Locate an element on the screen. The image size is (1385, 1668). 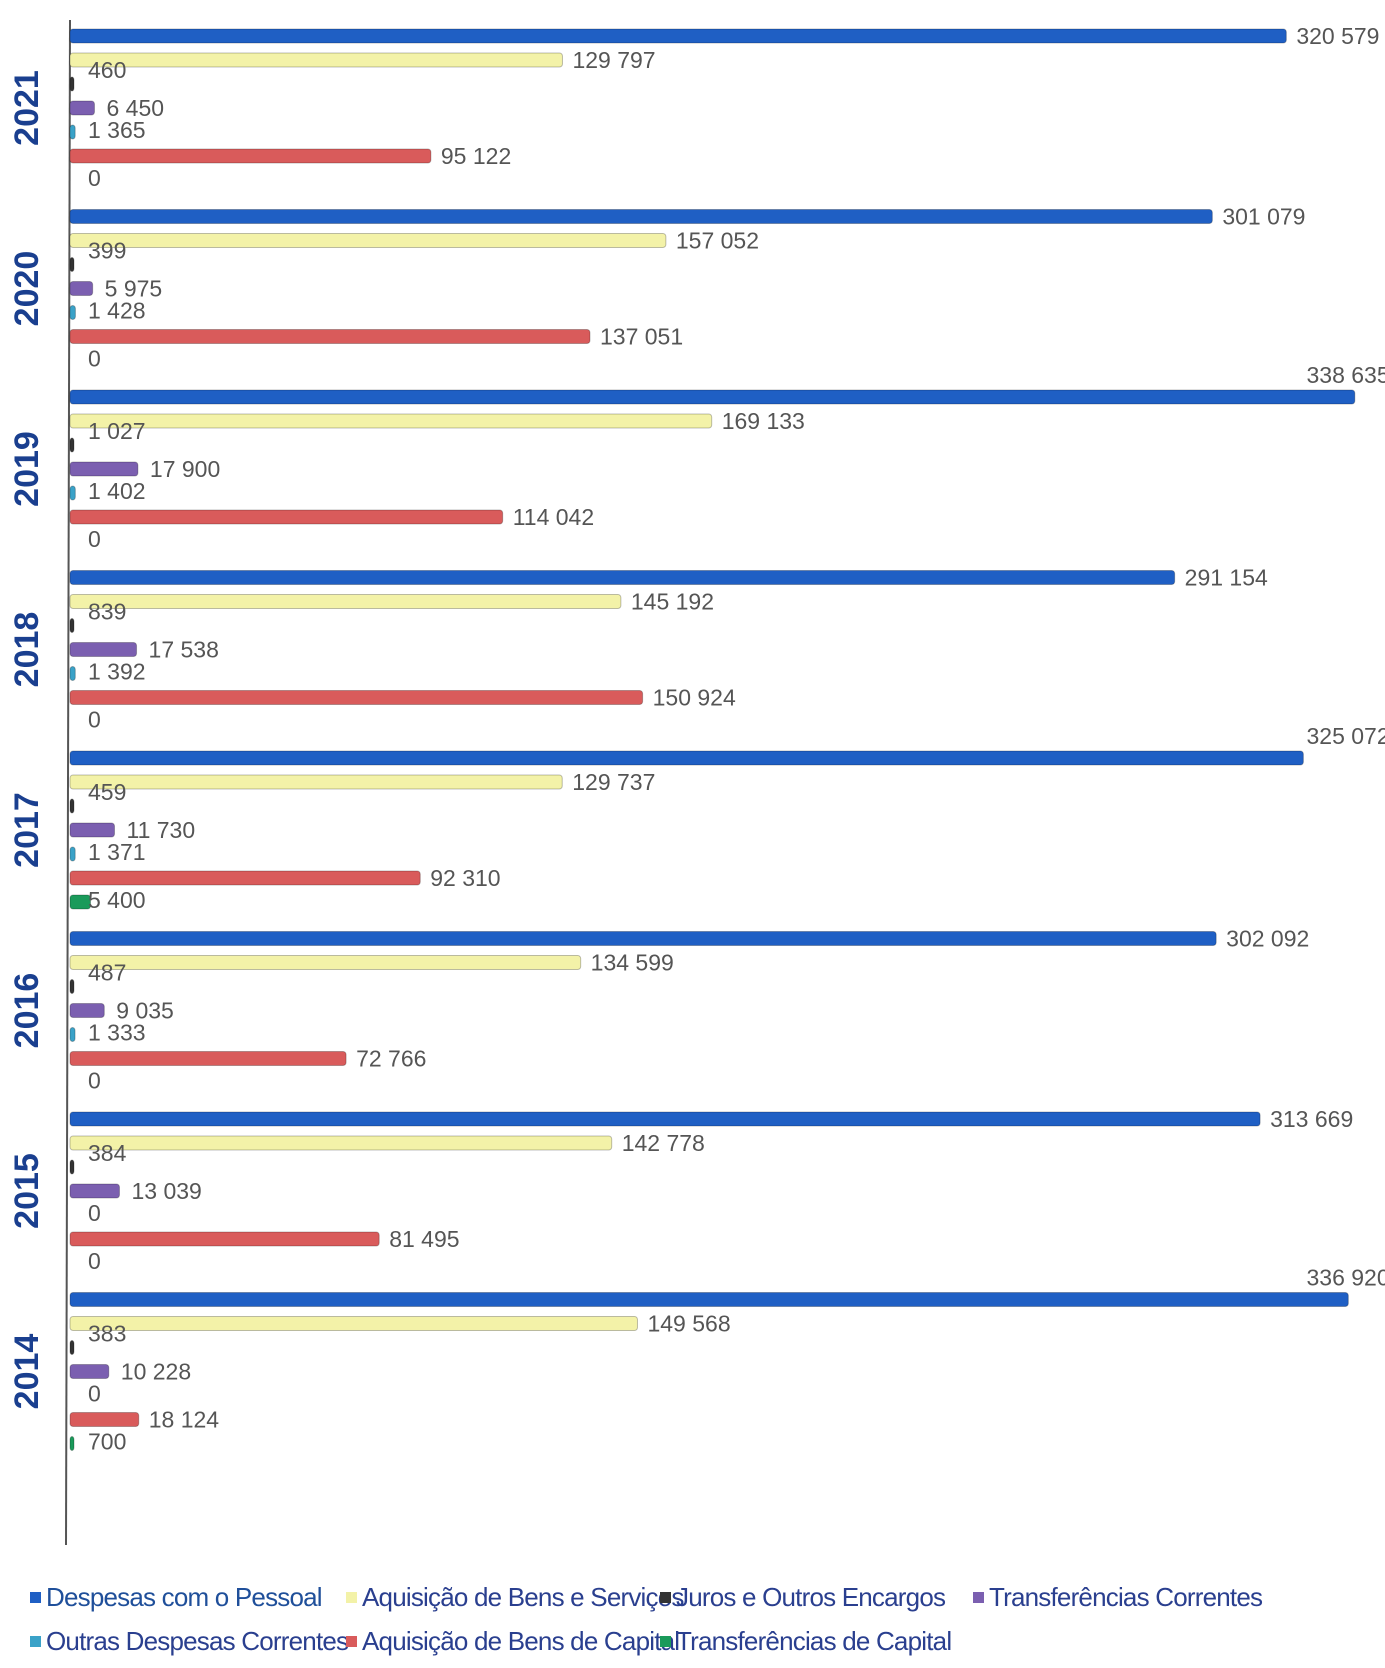
value-label-2016-3: 9 035 is located at coordinates (145, 1011).